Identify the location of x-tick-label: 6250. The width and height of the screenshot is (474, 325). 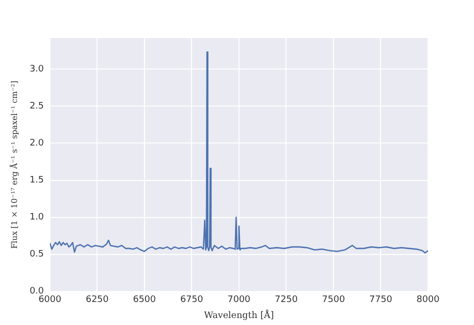
(97, 300).